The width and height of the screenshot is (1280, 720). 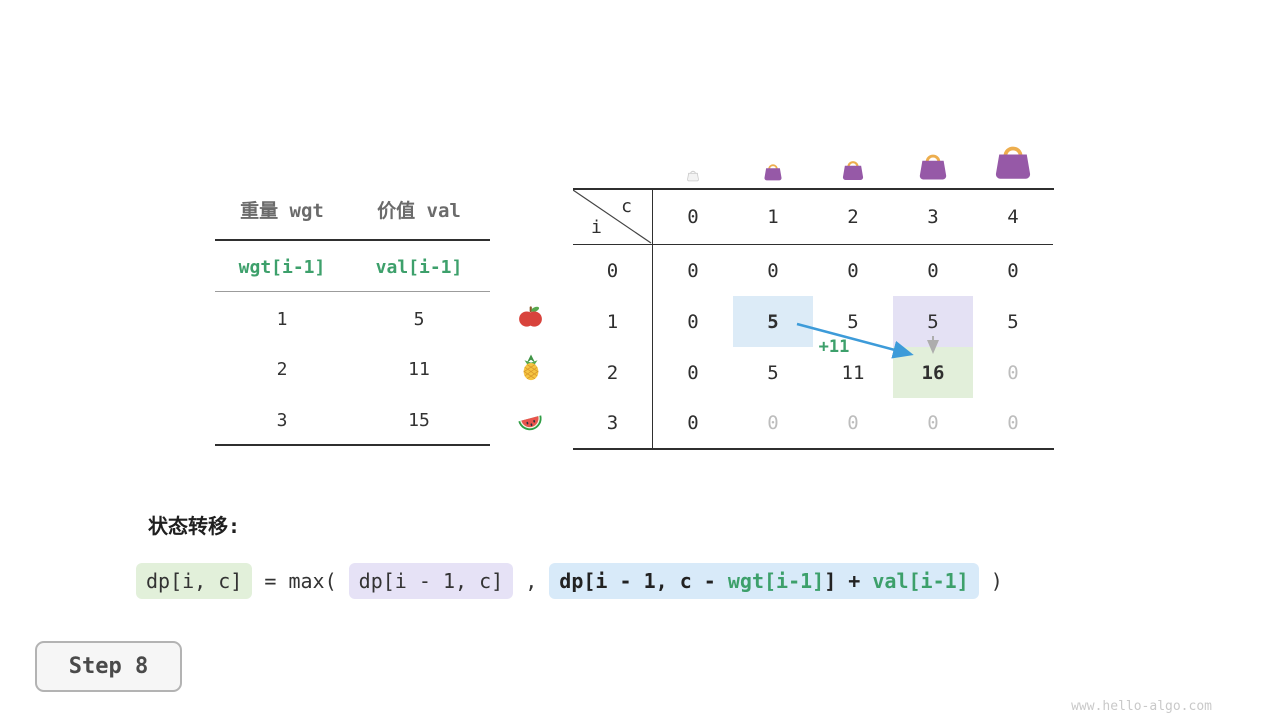 I want to click on bag-capacity-2-icon, so click(x=853, y=169).